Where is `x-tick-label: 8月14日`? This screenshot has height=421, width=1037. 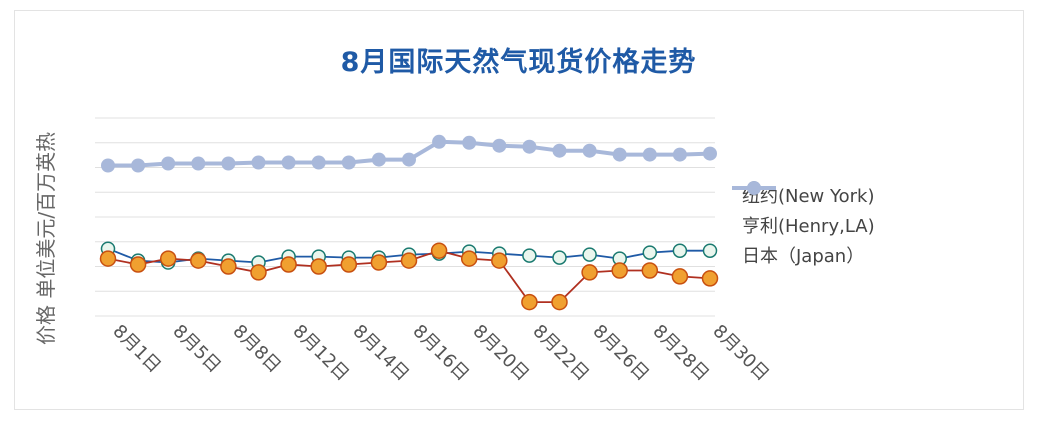
x-tick-label: 8月14日 is located at coordinates (380, 353).